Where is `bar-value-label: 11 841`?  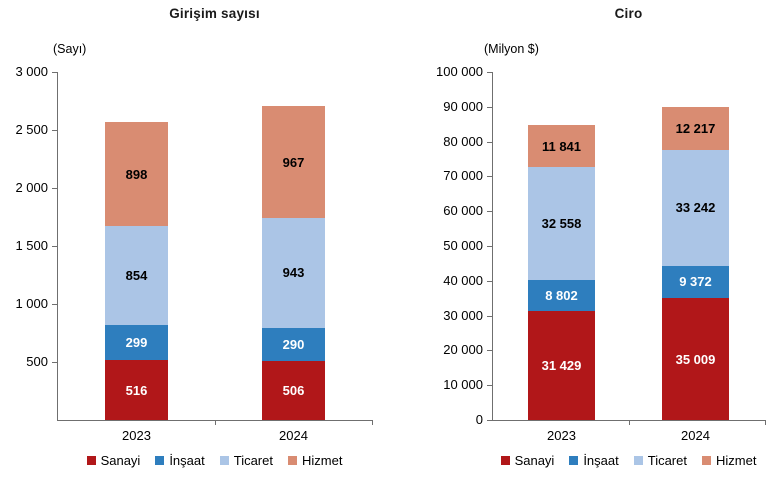
bar-value-label: 11 841 is located at coordinates (561, 146).